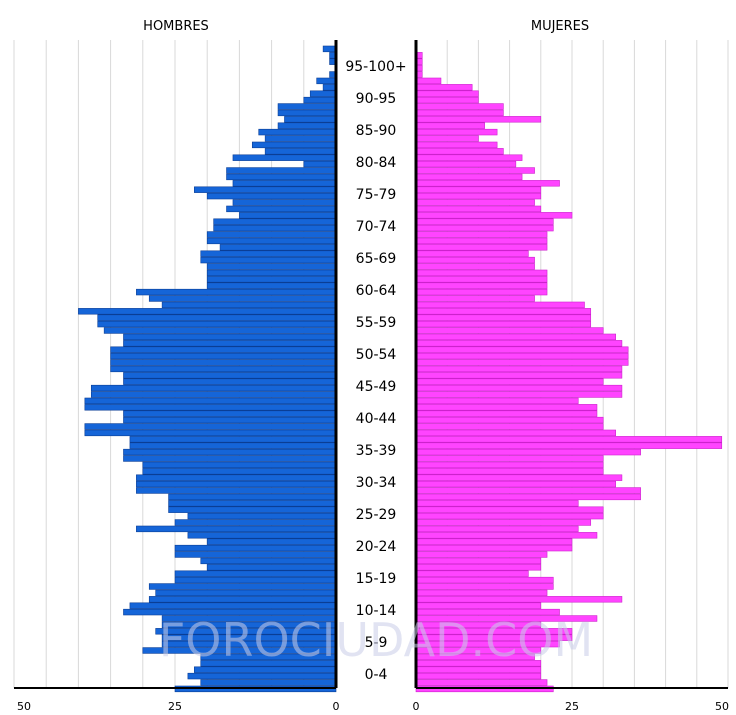 Image resolution: width=736 pixels, height=715 pixels. What do you see at coordinates (376, 451) in the screenshot?
I see `age-group-label: 35-39` at bounding box center [376, 451].